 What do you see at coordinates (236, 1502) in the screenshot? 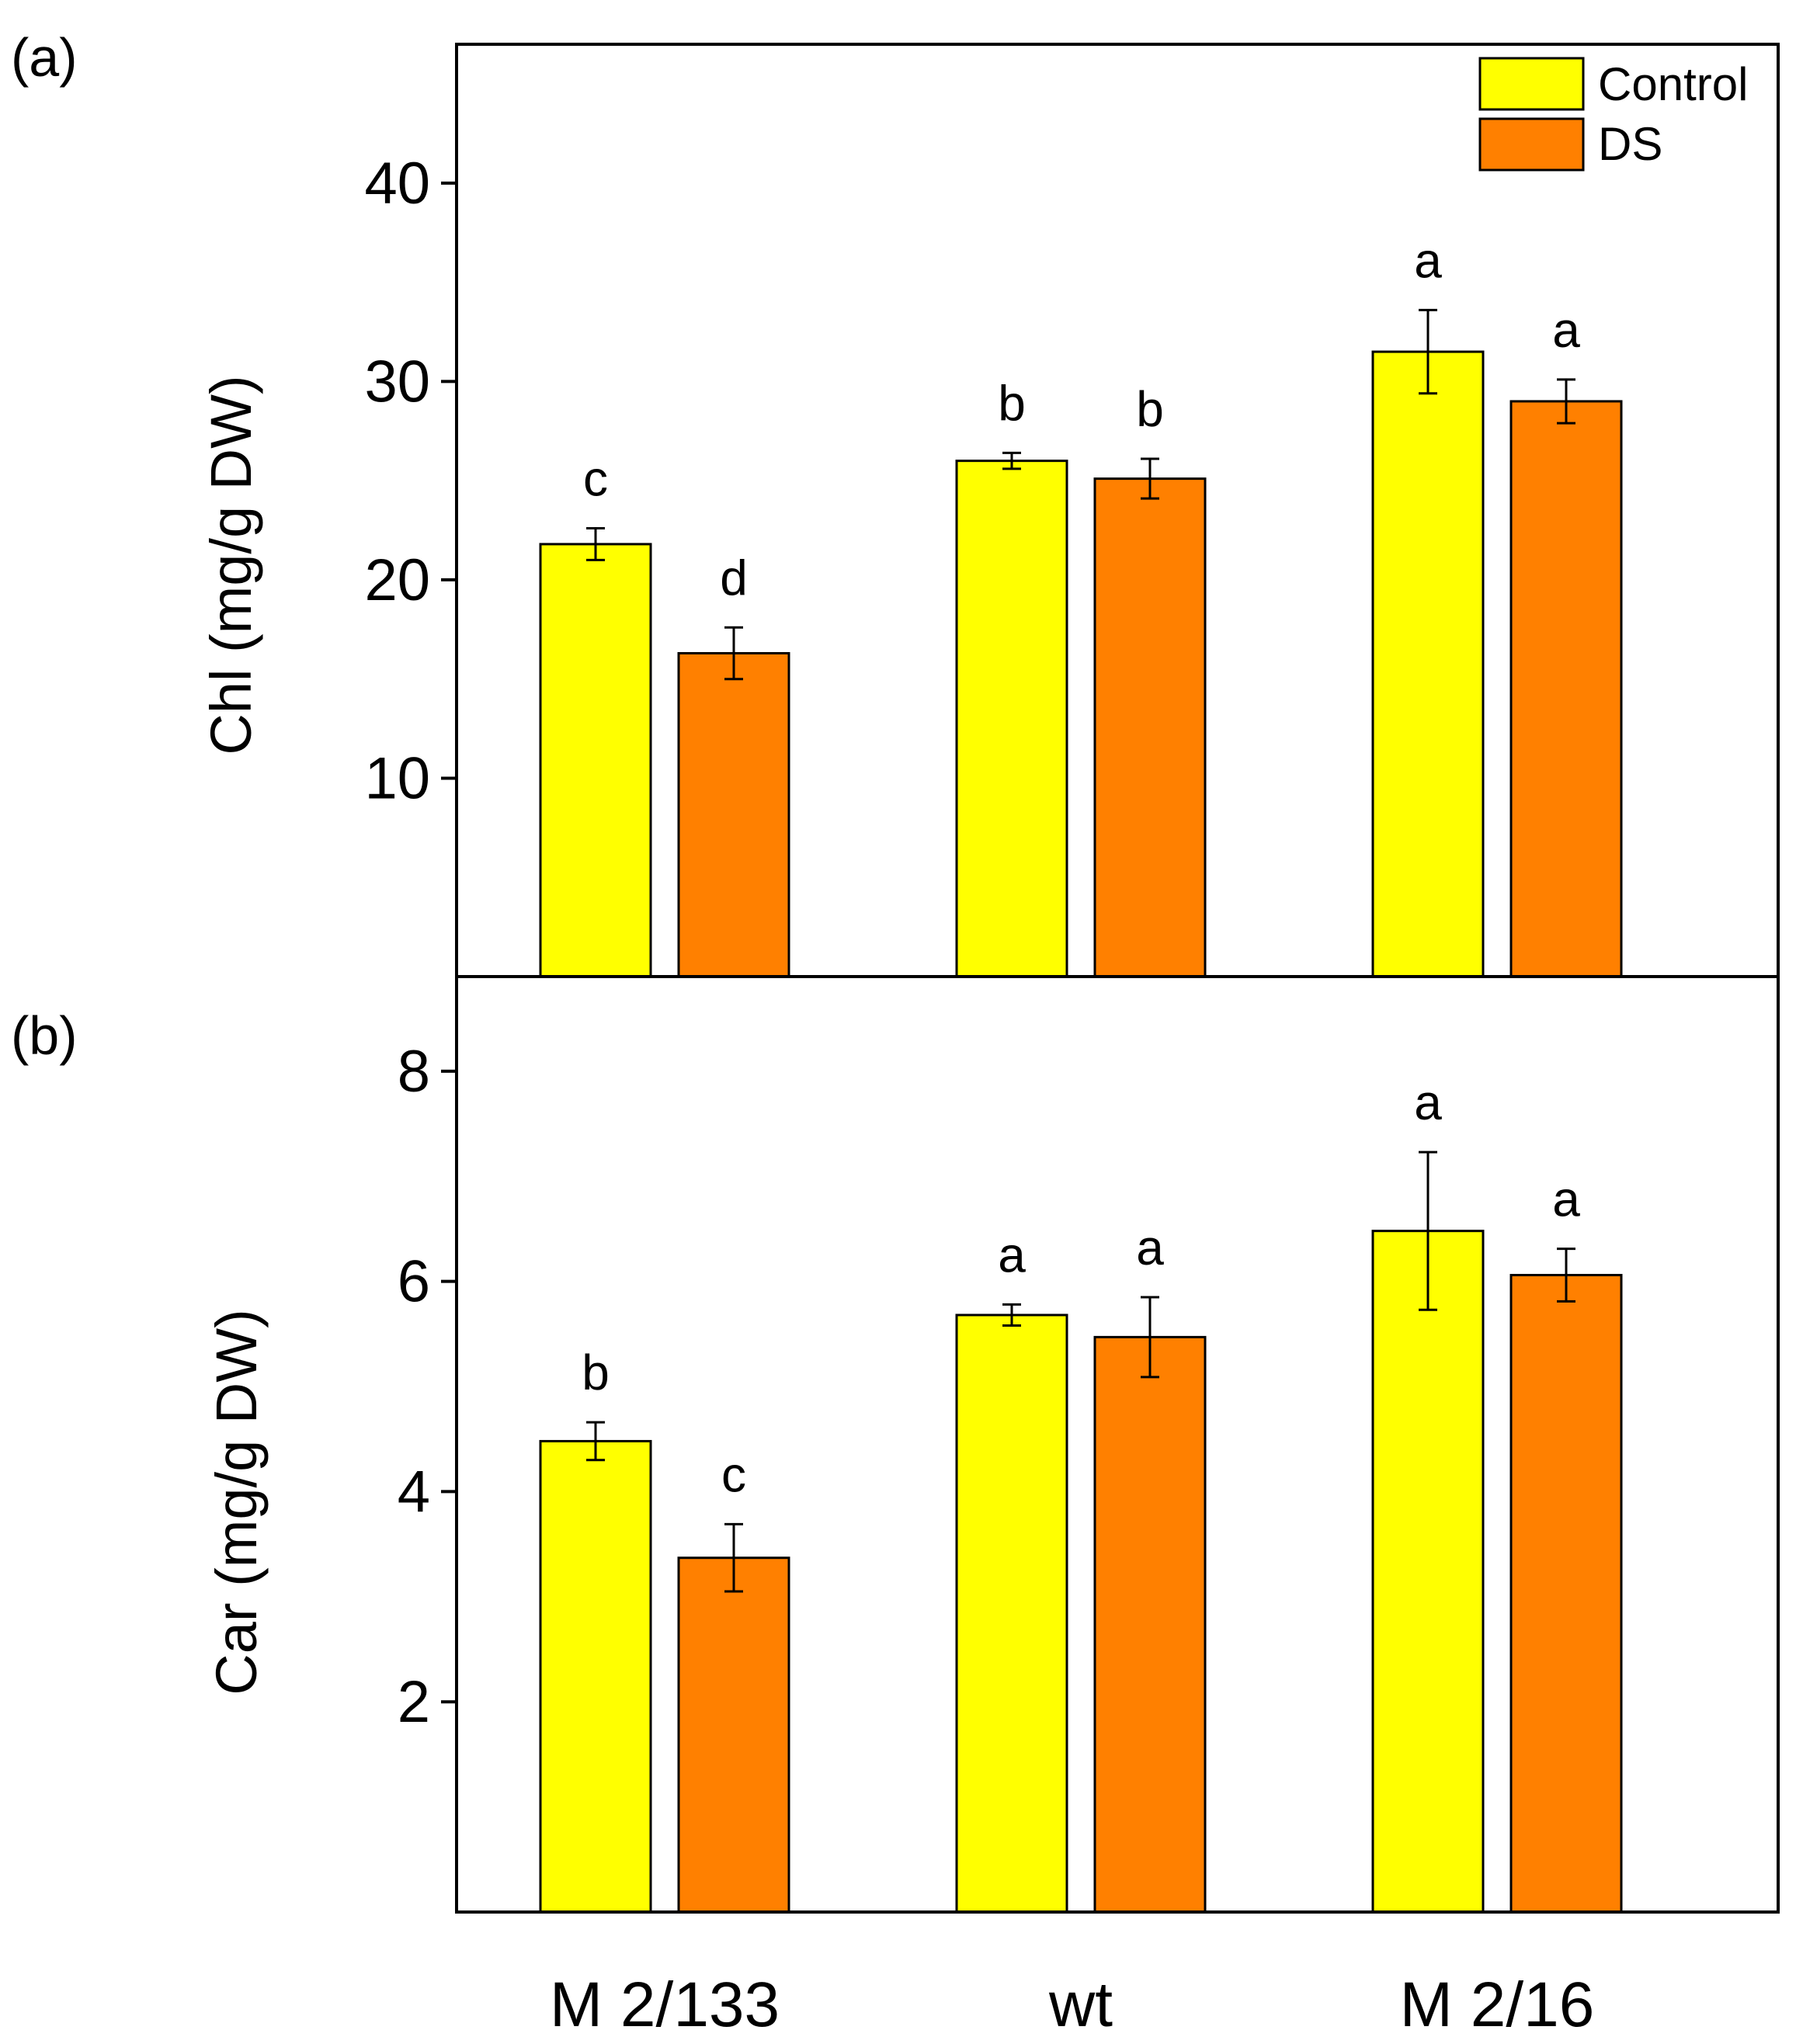
I see `y-axis-label-b: Car (mg/g DW)` at bounding box center [236, 1502].